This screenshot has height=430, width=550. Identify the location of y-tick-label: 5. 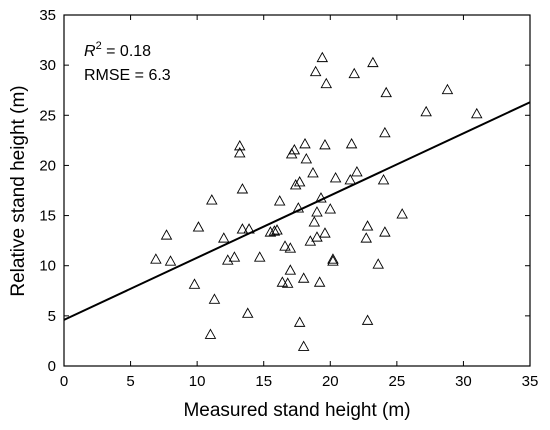
(52, 316).